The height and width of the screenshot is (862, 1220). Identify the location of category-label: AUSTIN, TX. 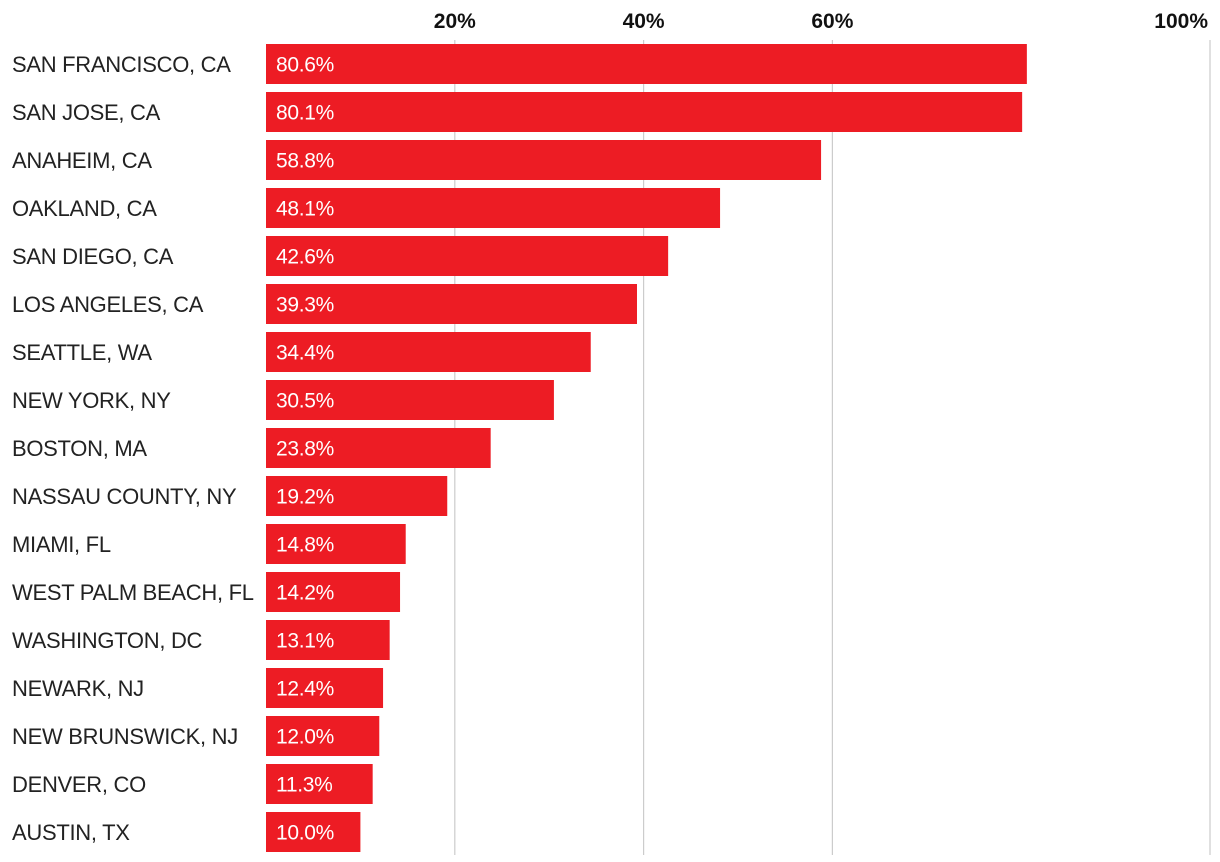
(71, 832).